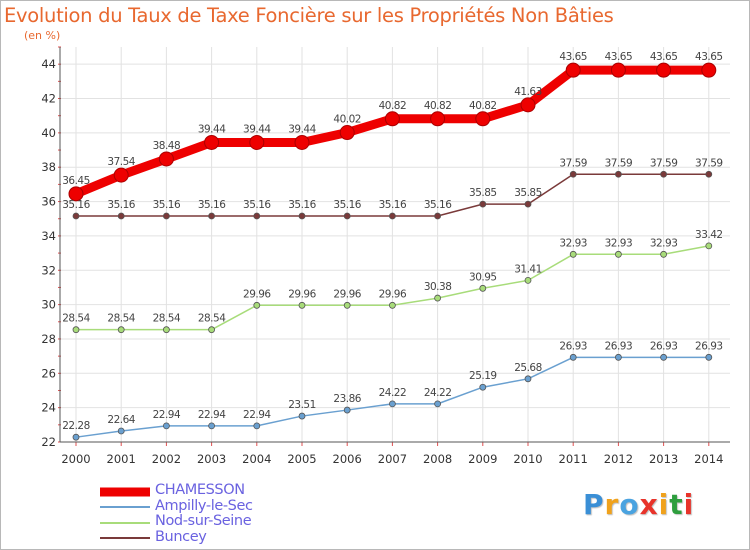 This screenshot has height=550, width=750. I want to click on data-label: 37.54, so click(121, 162).